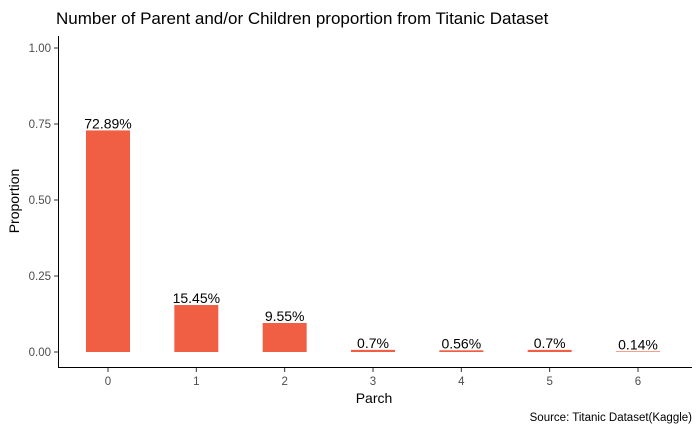  Describe the element at coordinates (284, 382) in the screenshot. I see `x-tick-label-2: 2` at that location.